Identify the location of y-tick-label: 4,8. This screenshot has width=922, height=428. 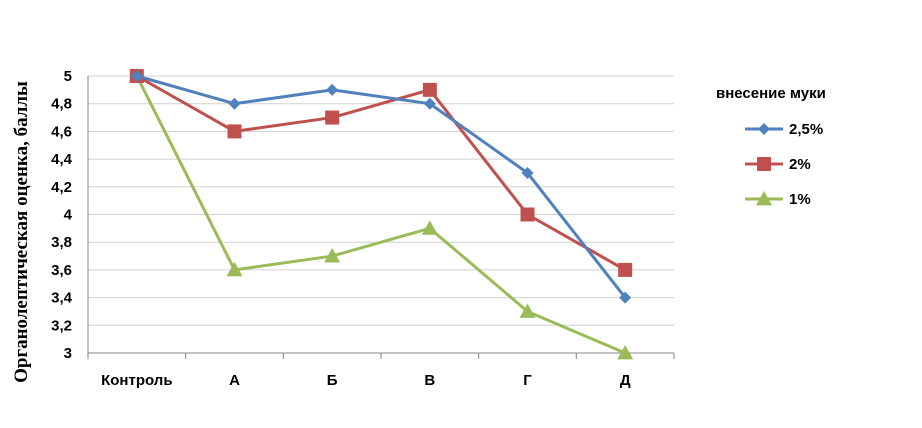
(61, 104).